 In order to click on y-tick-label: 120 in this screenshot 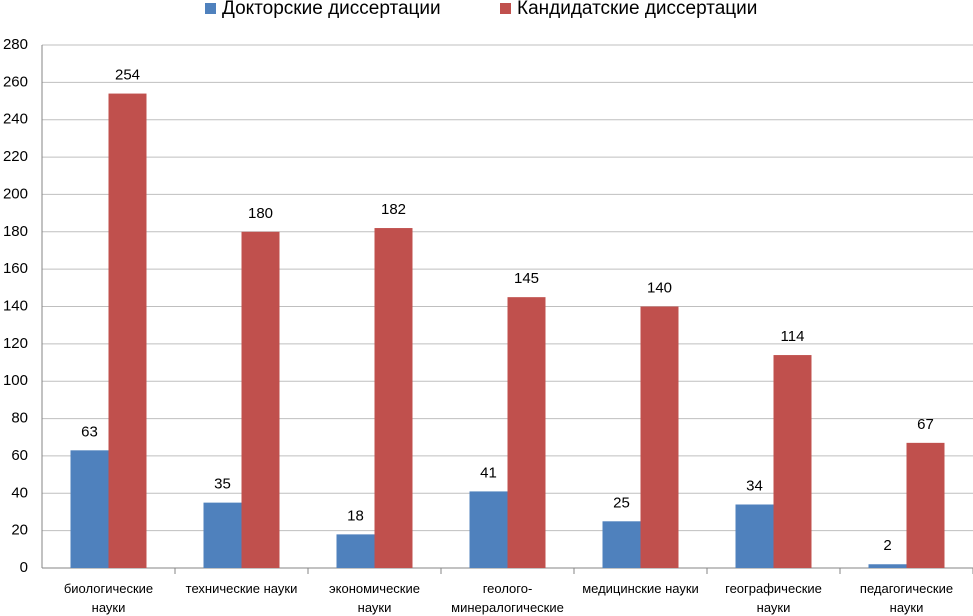, I will do `click(15, 343)`.